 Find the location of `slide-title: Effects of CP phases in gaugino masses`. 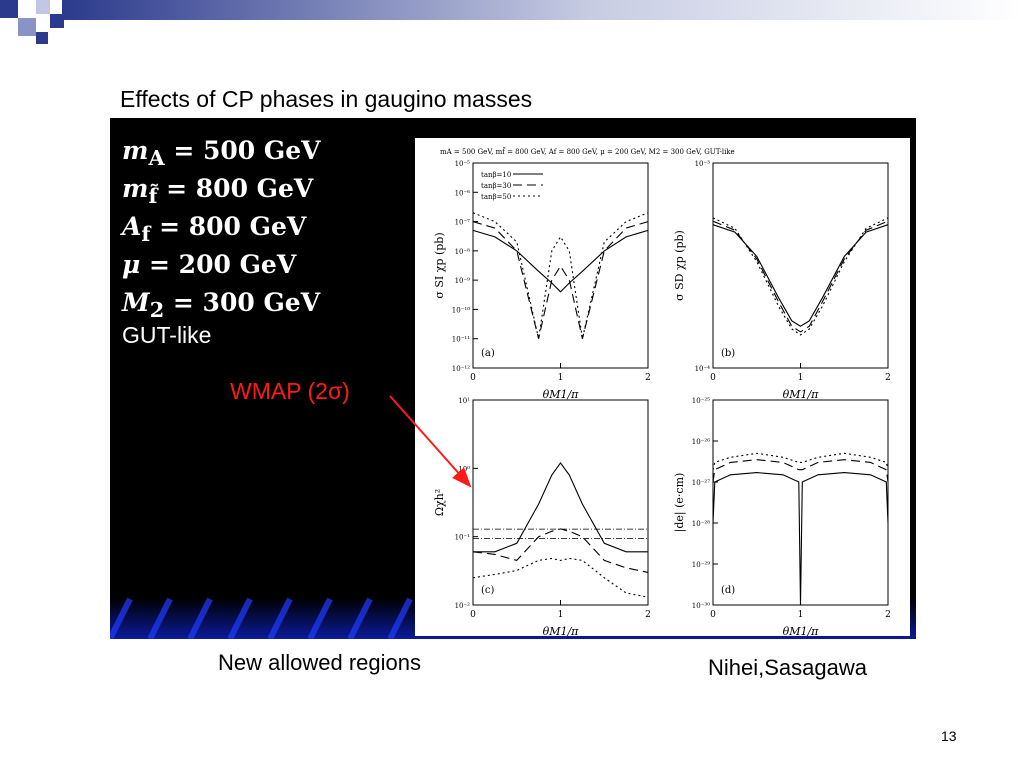

slide-title: Effects of CP phases in gaugino masses is located at coordinates (326, 99).